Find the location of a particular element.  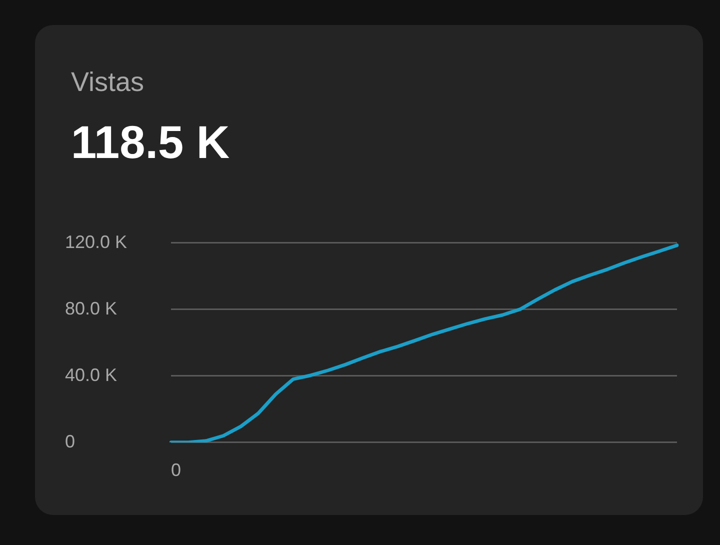

y-tick-label: 120.0 K is located at coordinates (96, 242).